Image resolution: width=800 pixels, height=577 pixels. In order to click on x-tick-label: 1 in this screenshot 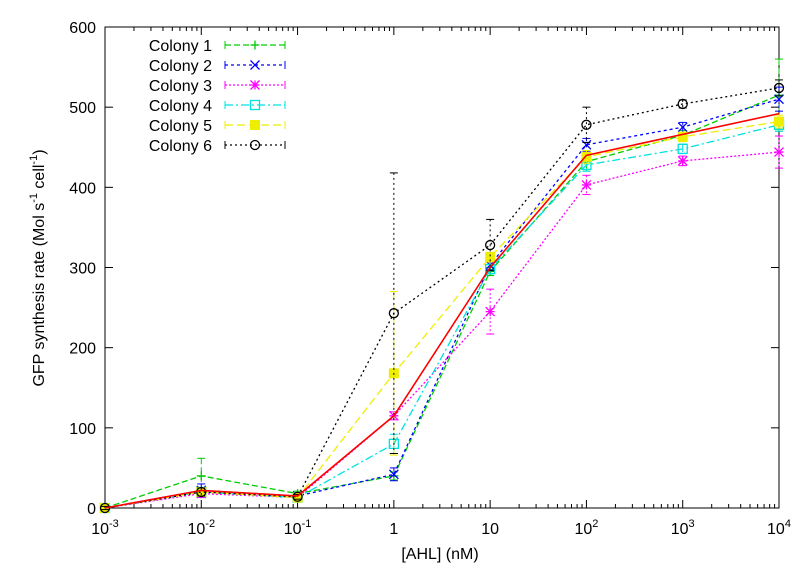, I will do `click(393, 529)`.